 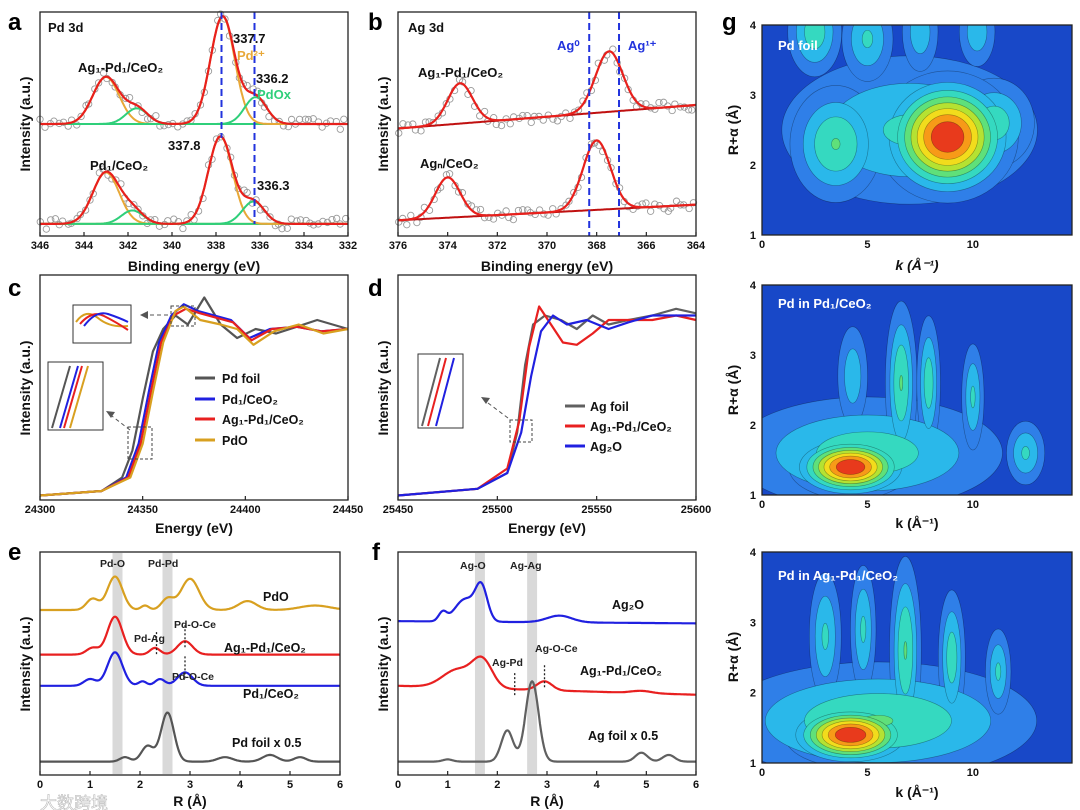 What do you see at coordinates (40, 246) in the screenshot?
I see `x-tick-label: 346` at bounding box center [40, 246].